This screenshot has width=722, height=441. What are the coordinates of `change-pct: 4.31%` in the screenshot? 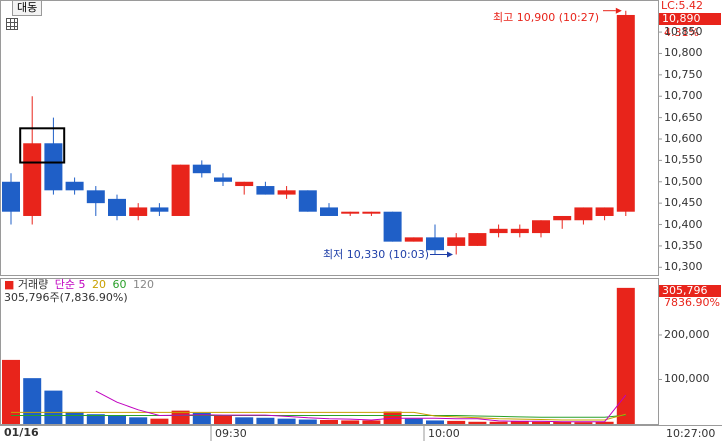 It's located at (681, 32).